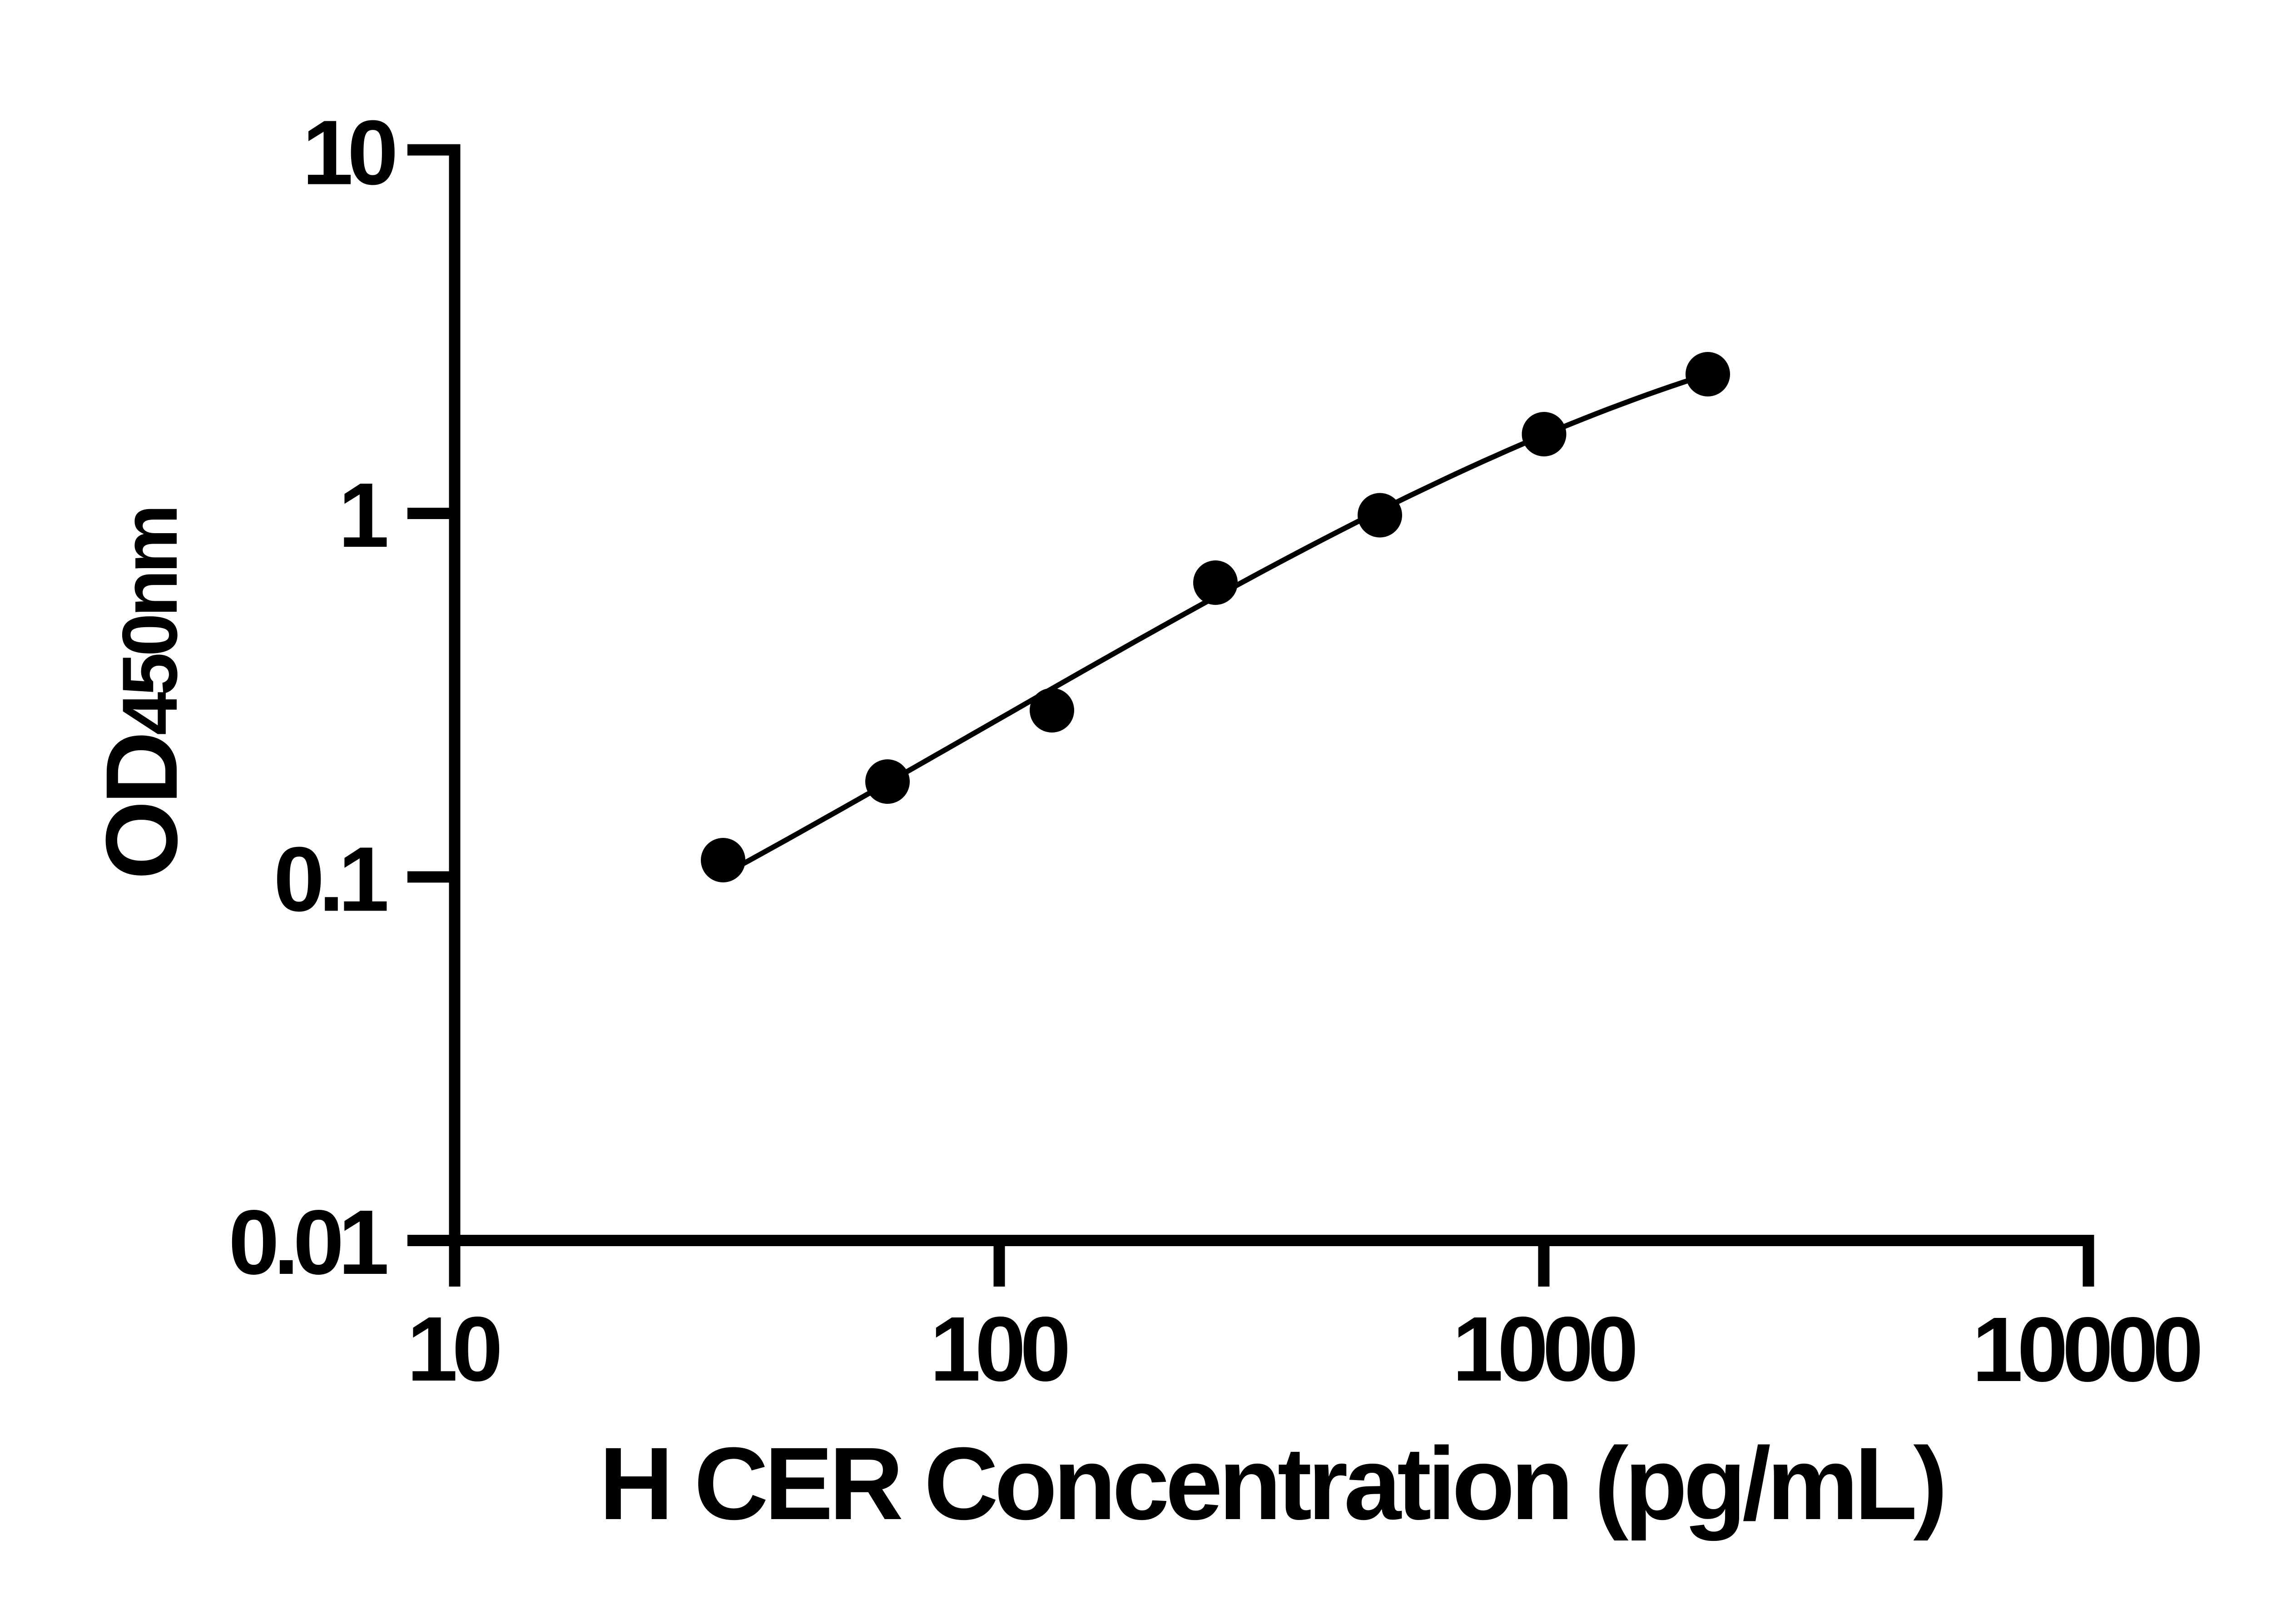 The image size is (2271, 1624). What do you see at coordinates (330, 879) in the screenshot?
I see `svg-text: 0.1` at bounding box center [330, 879].